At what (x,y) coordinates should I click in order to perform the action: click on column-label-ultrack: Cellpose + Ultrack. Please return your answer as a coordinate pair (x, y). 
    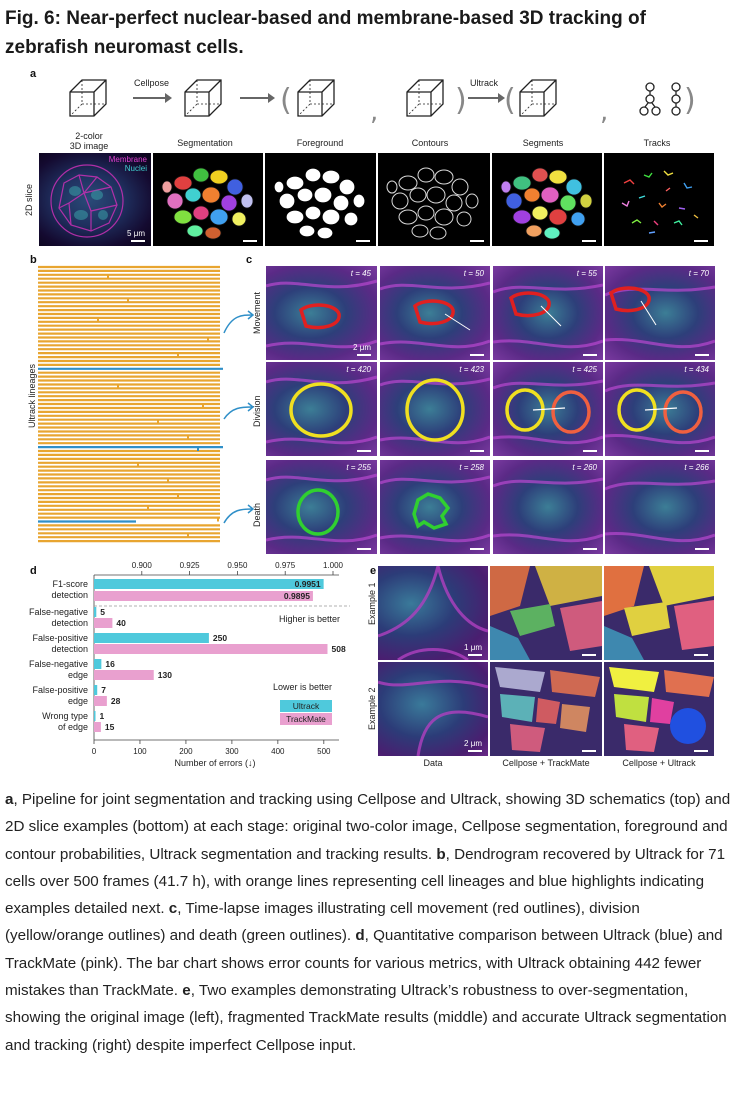
    Looking at the image, I should click on (659, 763).